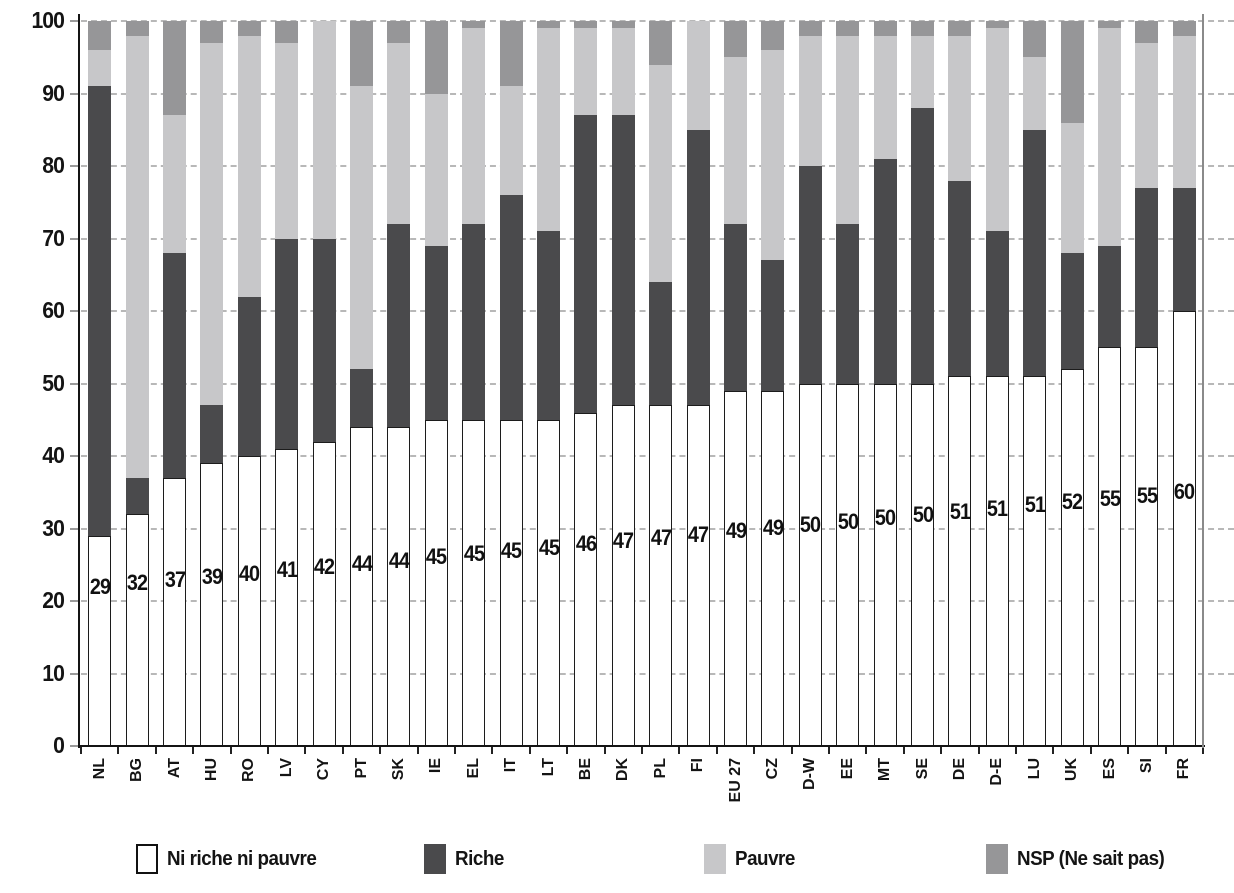  What do you see at coordinates (698, 765) in the screenshot?
I see `x-axis-category-label: FI` at bounding box center [698, 765].